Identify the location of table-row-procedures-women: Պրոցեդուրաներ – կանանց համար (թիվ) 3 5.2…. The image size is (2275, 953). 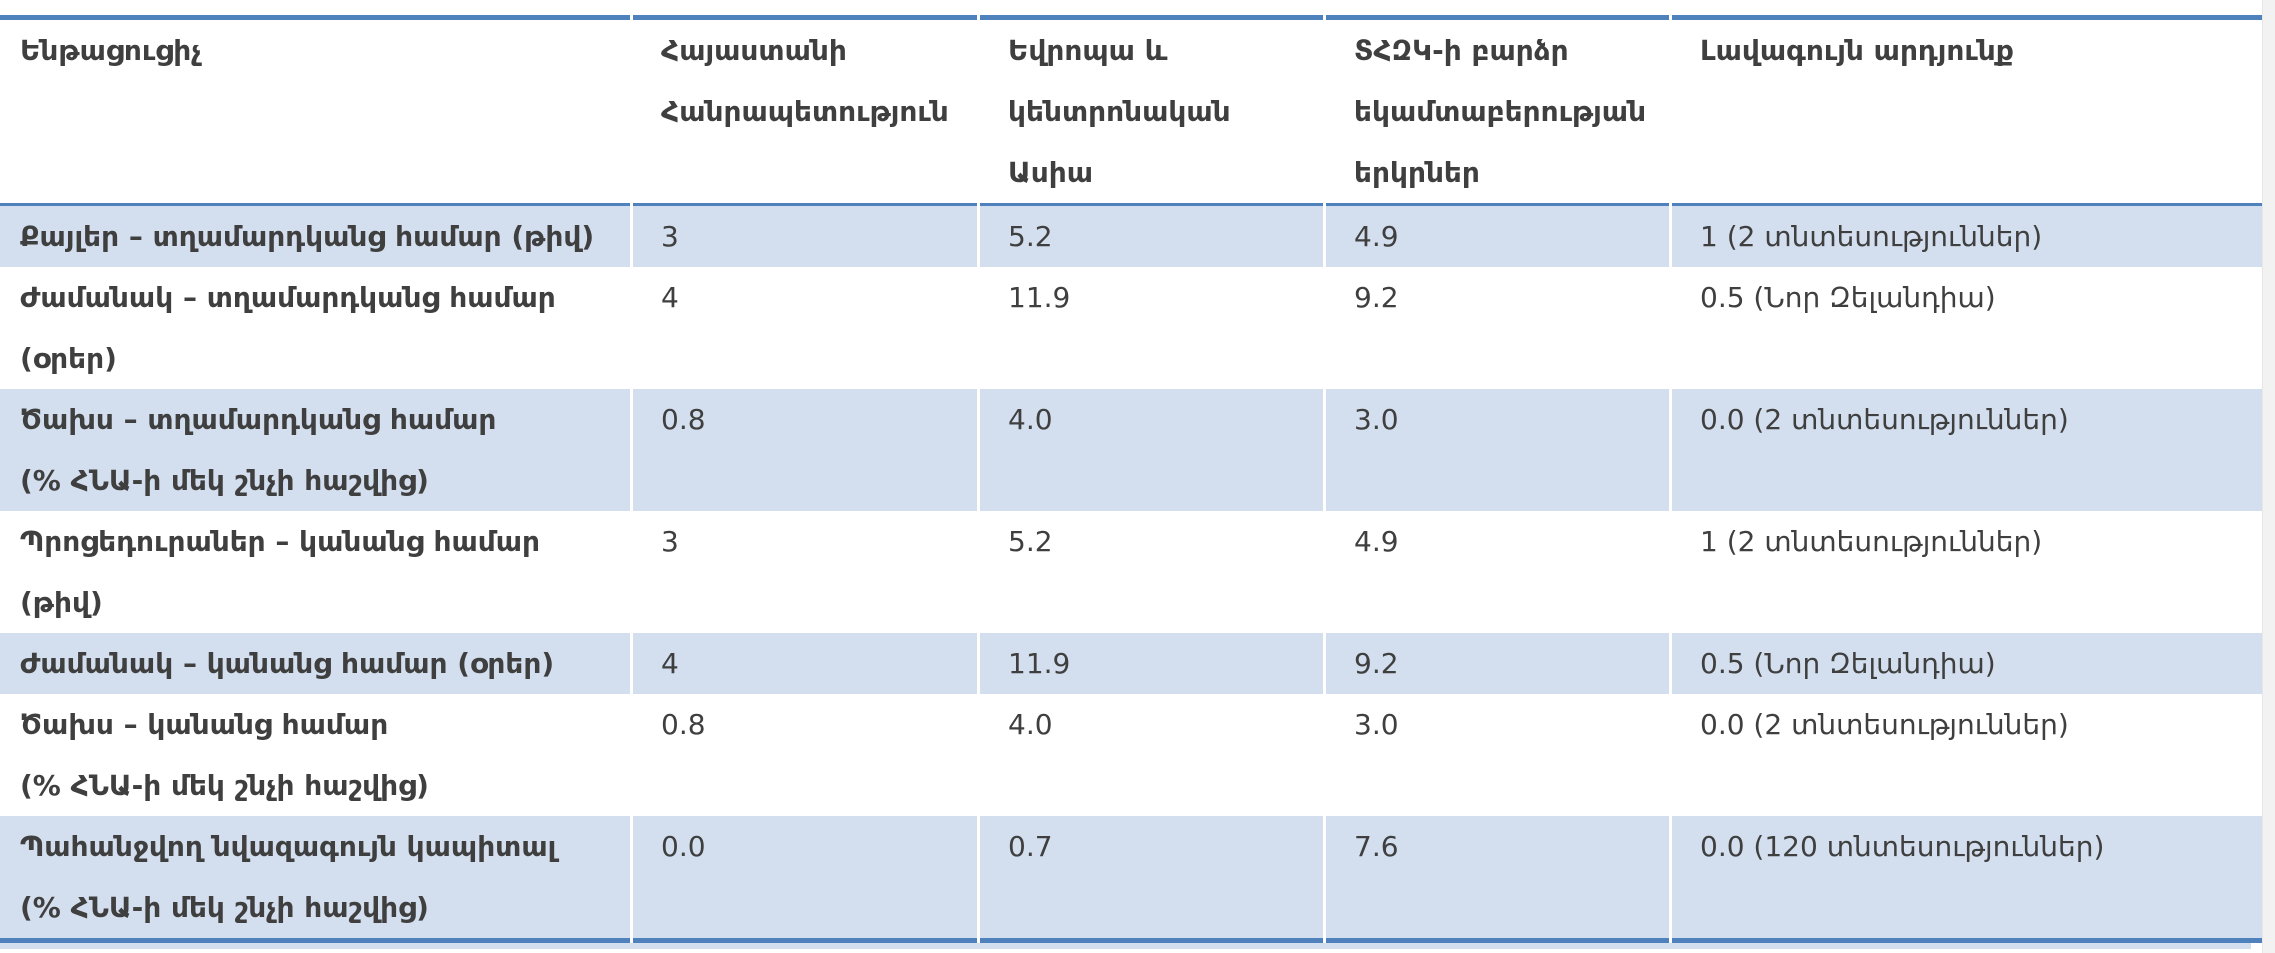
(1131, 572).